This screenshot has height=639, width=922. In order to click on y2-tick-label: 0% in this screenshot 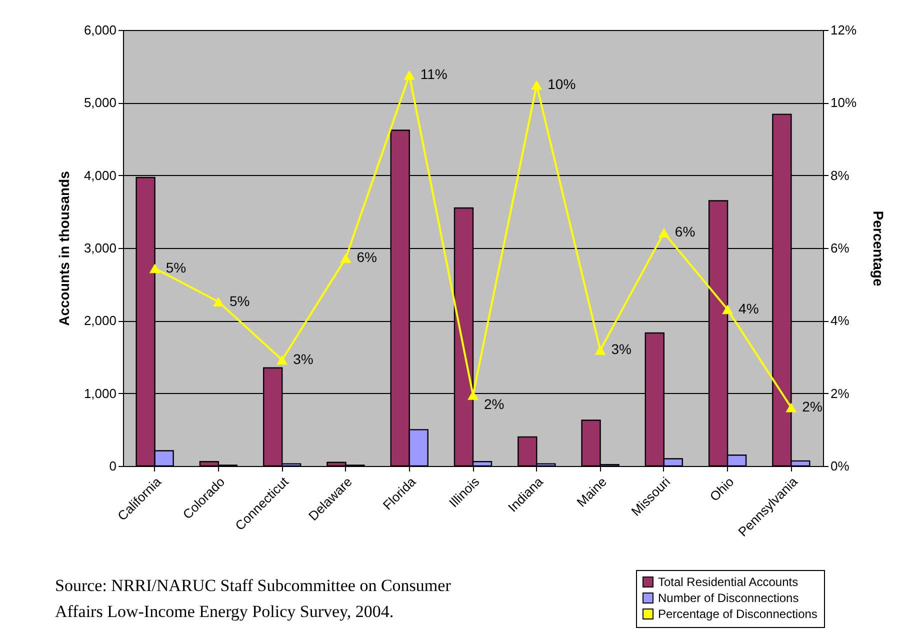, I will do `click(840, 466)`.